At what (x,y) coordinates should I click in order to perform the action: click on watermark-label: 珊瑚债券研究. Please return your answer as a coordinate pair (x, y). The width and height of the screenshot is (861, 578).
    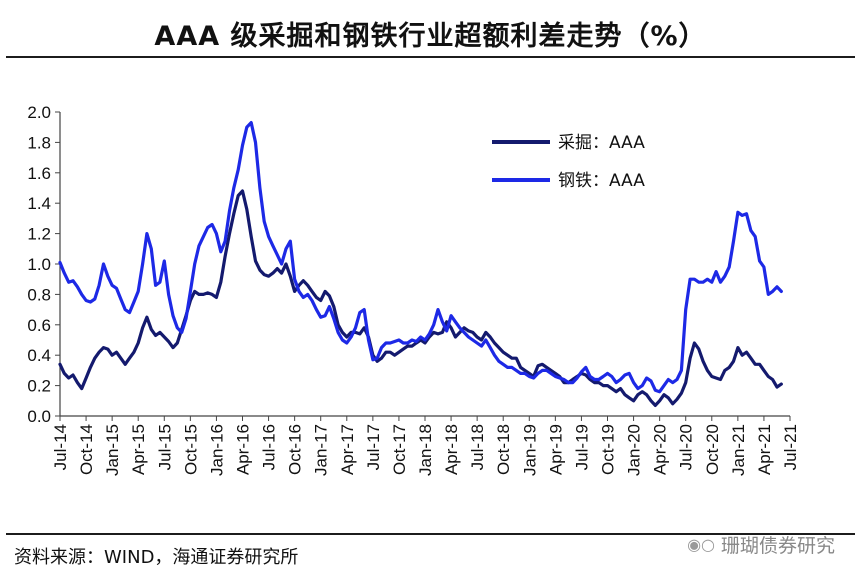
    Looking at the image, I should click on (777, 546).